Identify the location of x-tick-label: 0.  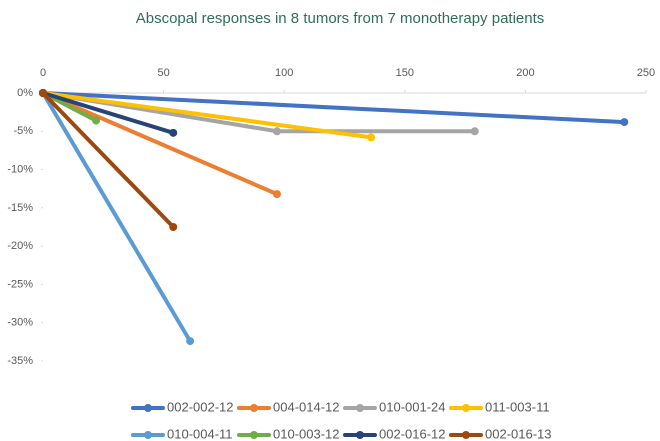
(43, 73).